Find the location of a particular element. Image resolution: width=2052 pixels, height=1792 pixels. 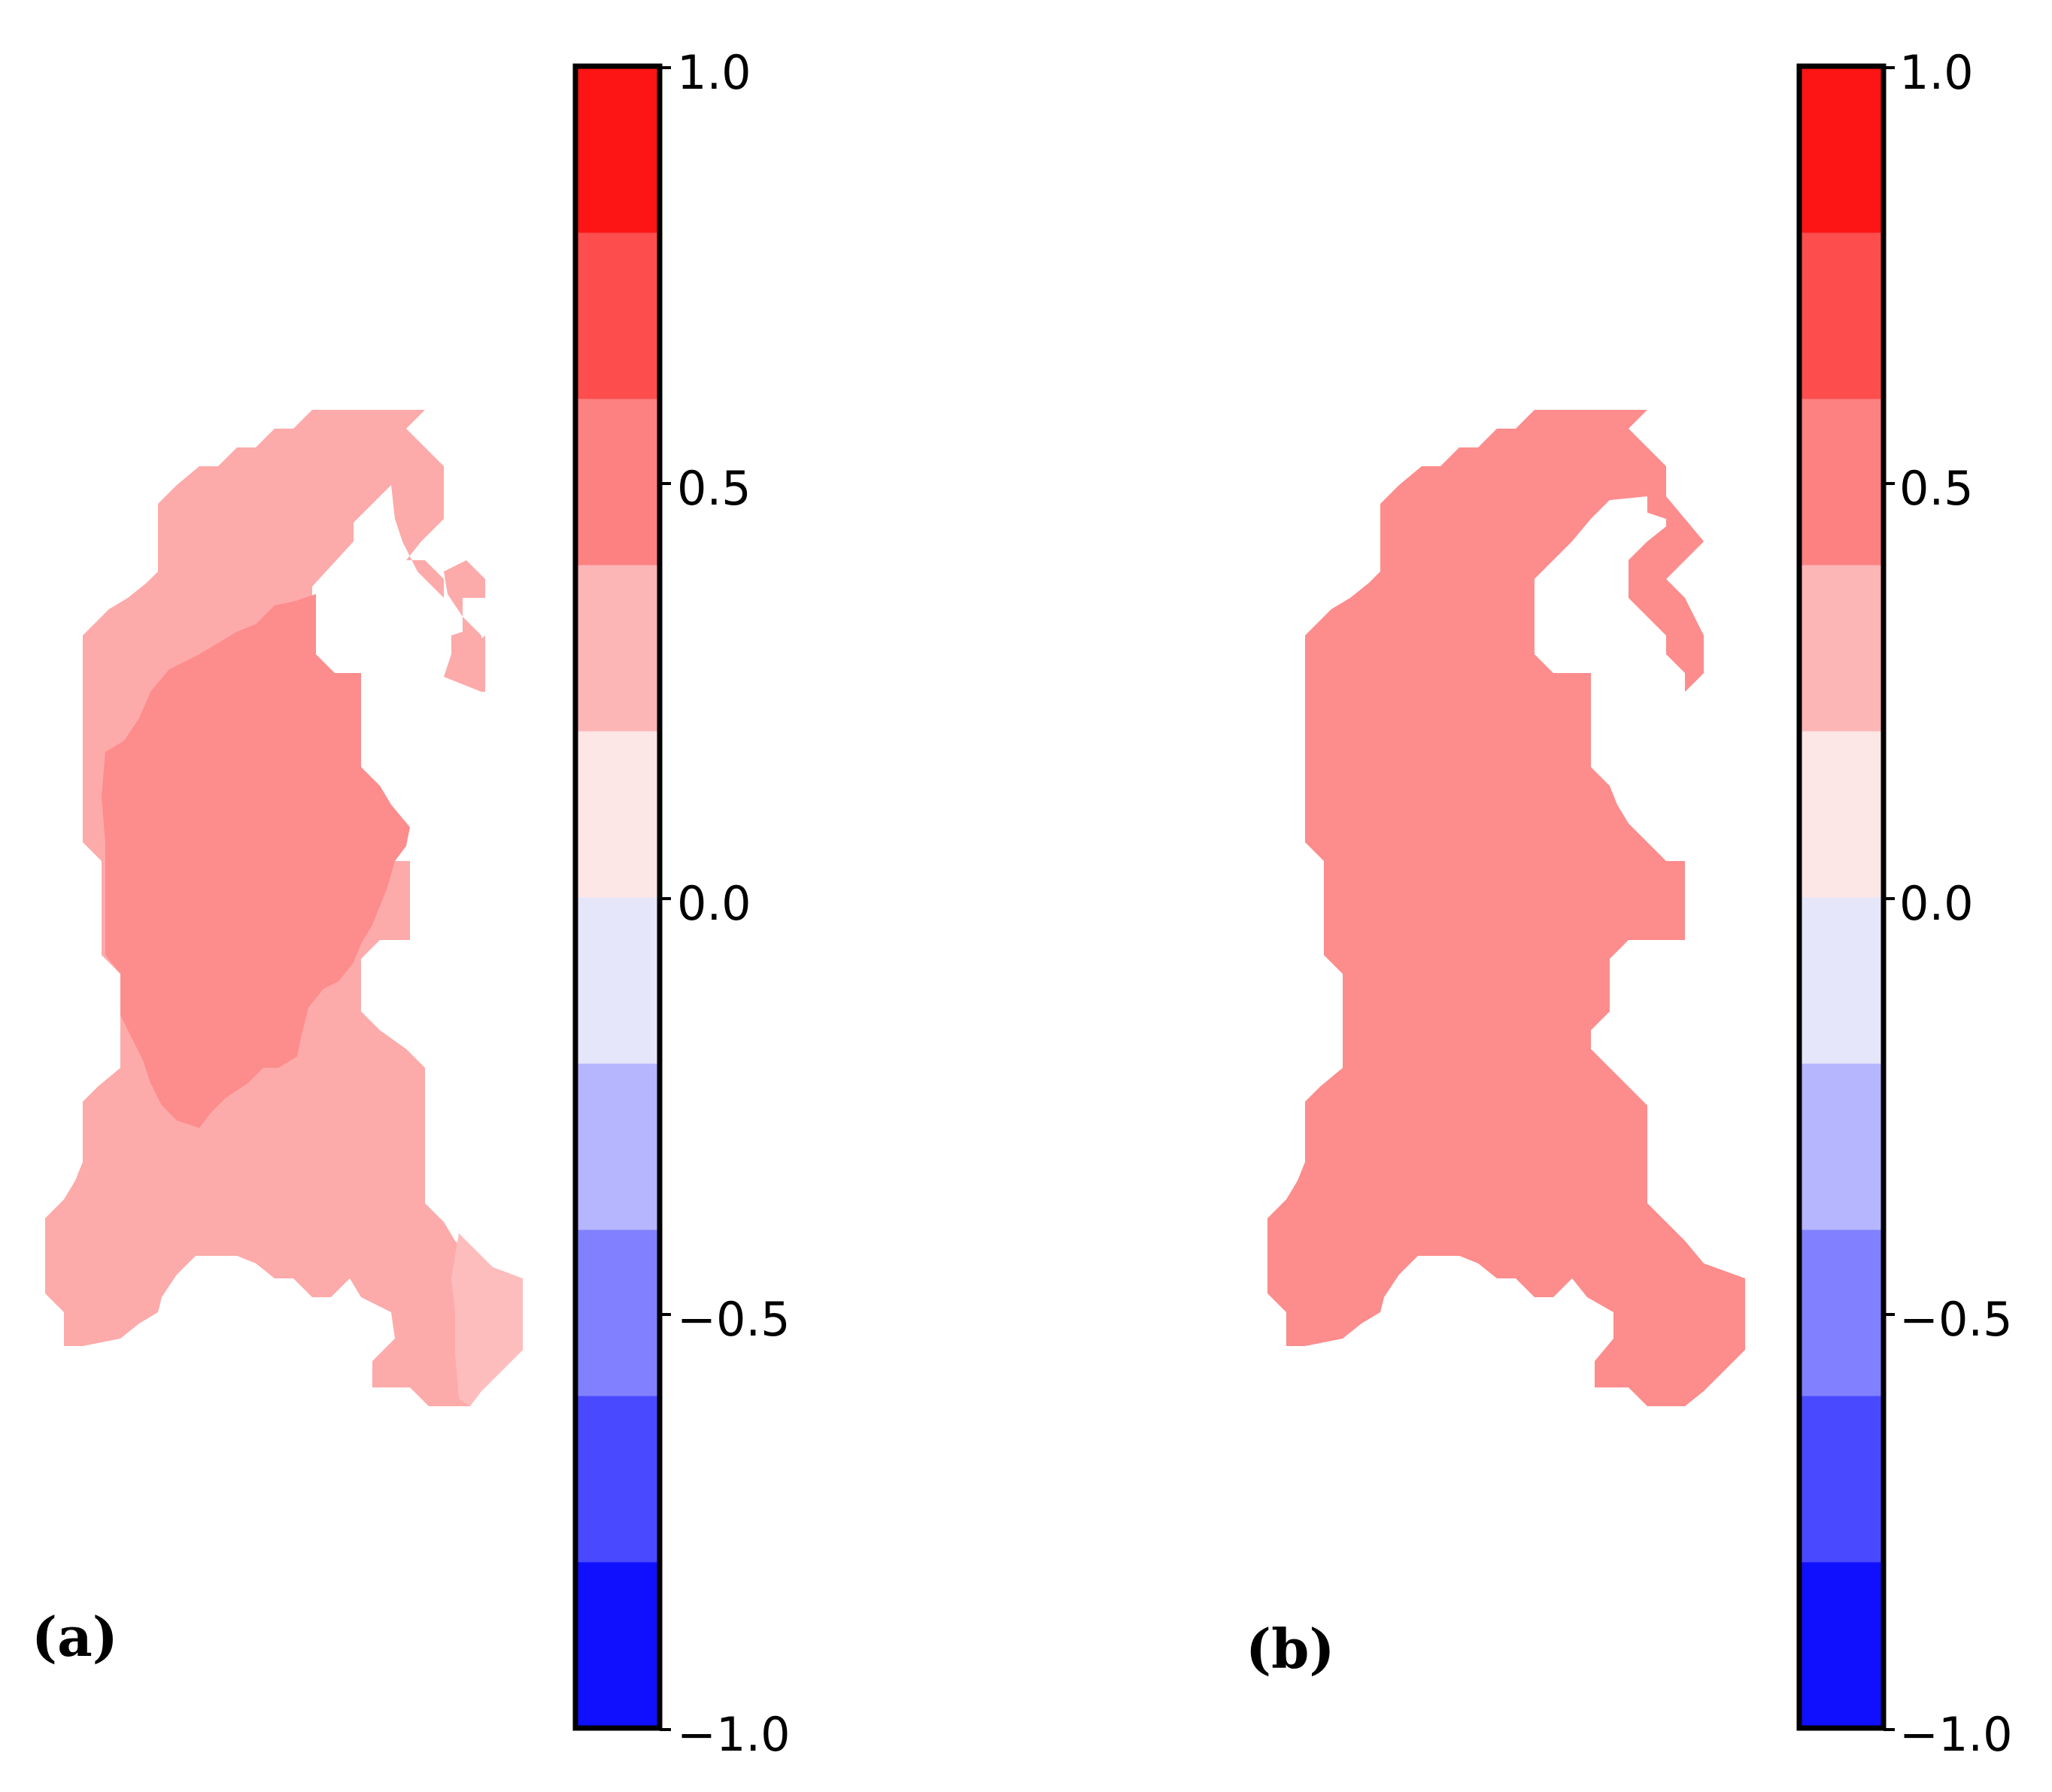

colorbar-a-tick-neg-1: −1.0 is located at coordinates (734, 1735).